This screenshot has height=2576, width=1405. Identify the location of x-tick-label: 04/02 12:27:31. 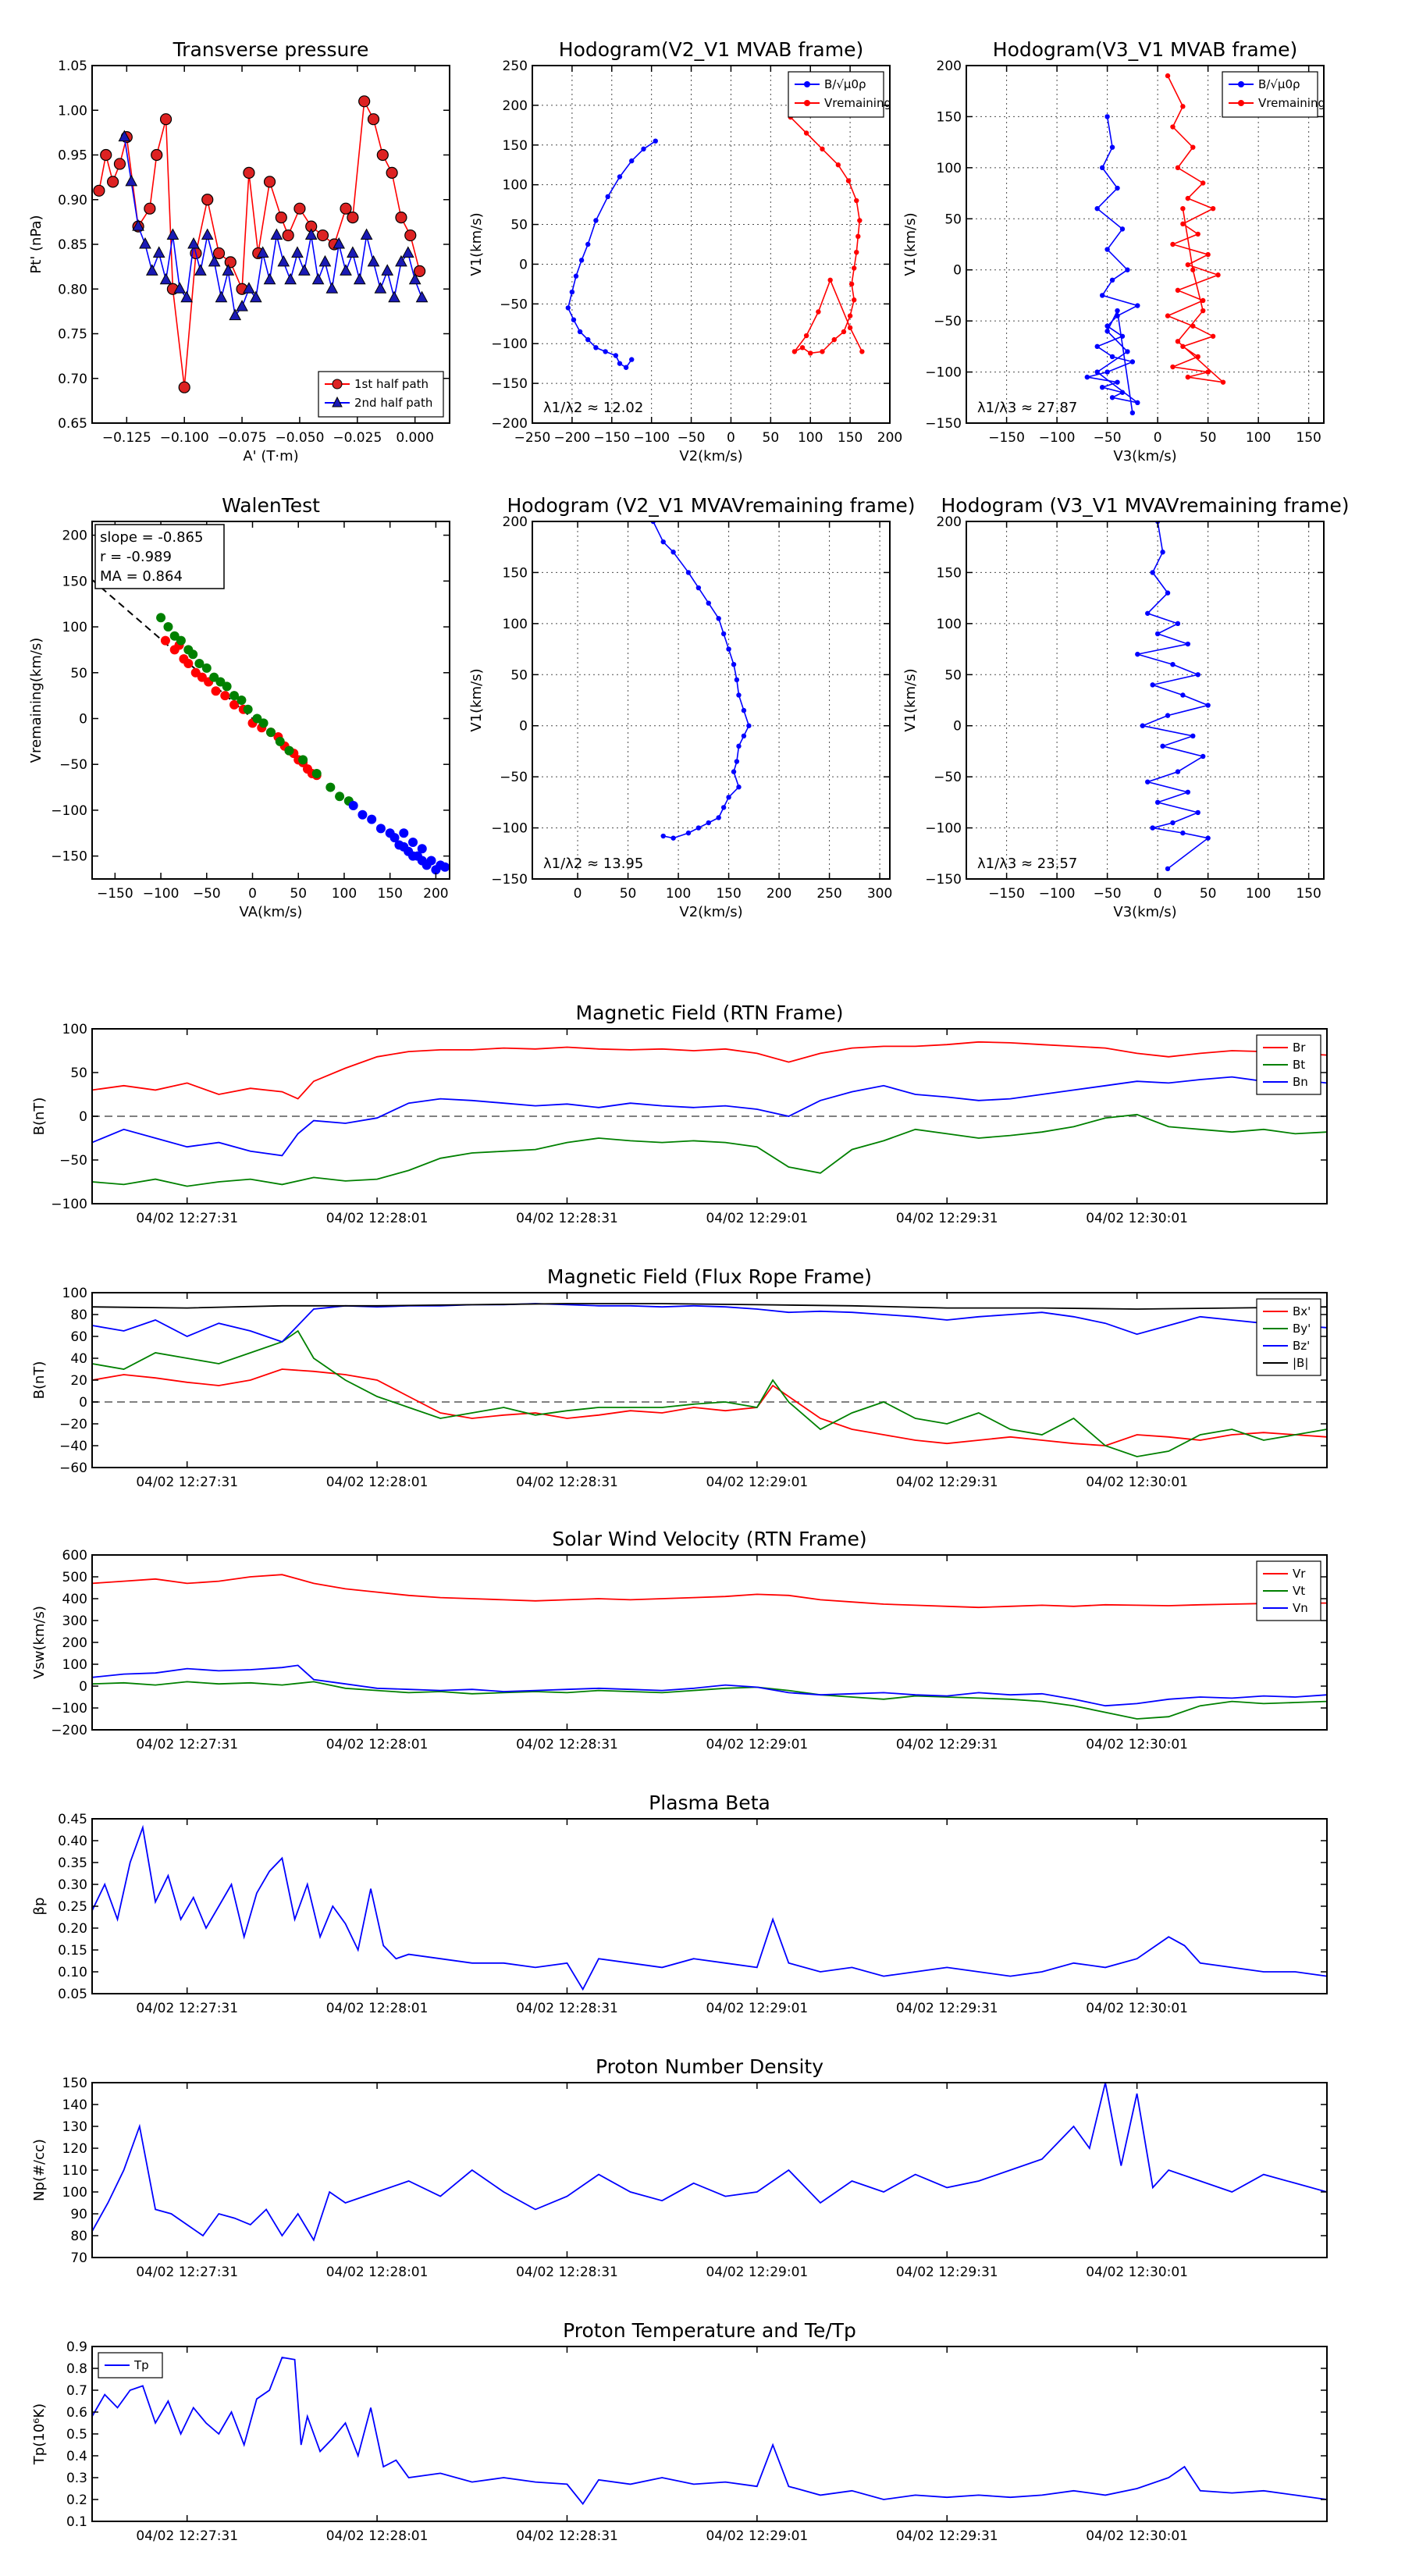
(187, 2008).